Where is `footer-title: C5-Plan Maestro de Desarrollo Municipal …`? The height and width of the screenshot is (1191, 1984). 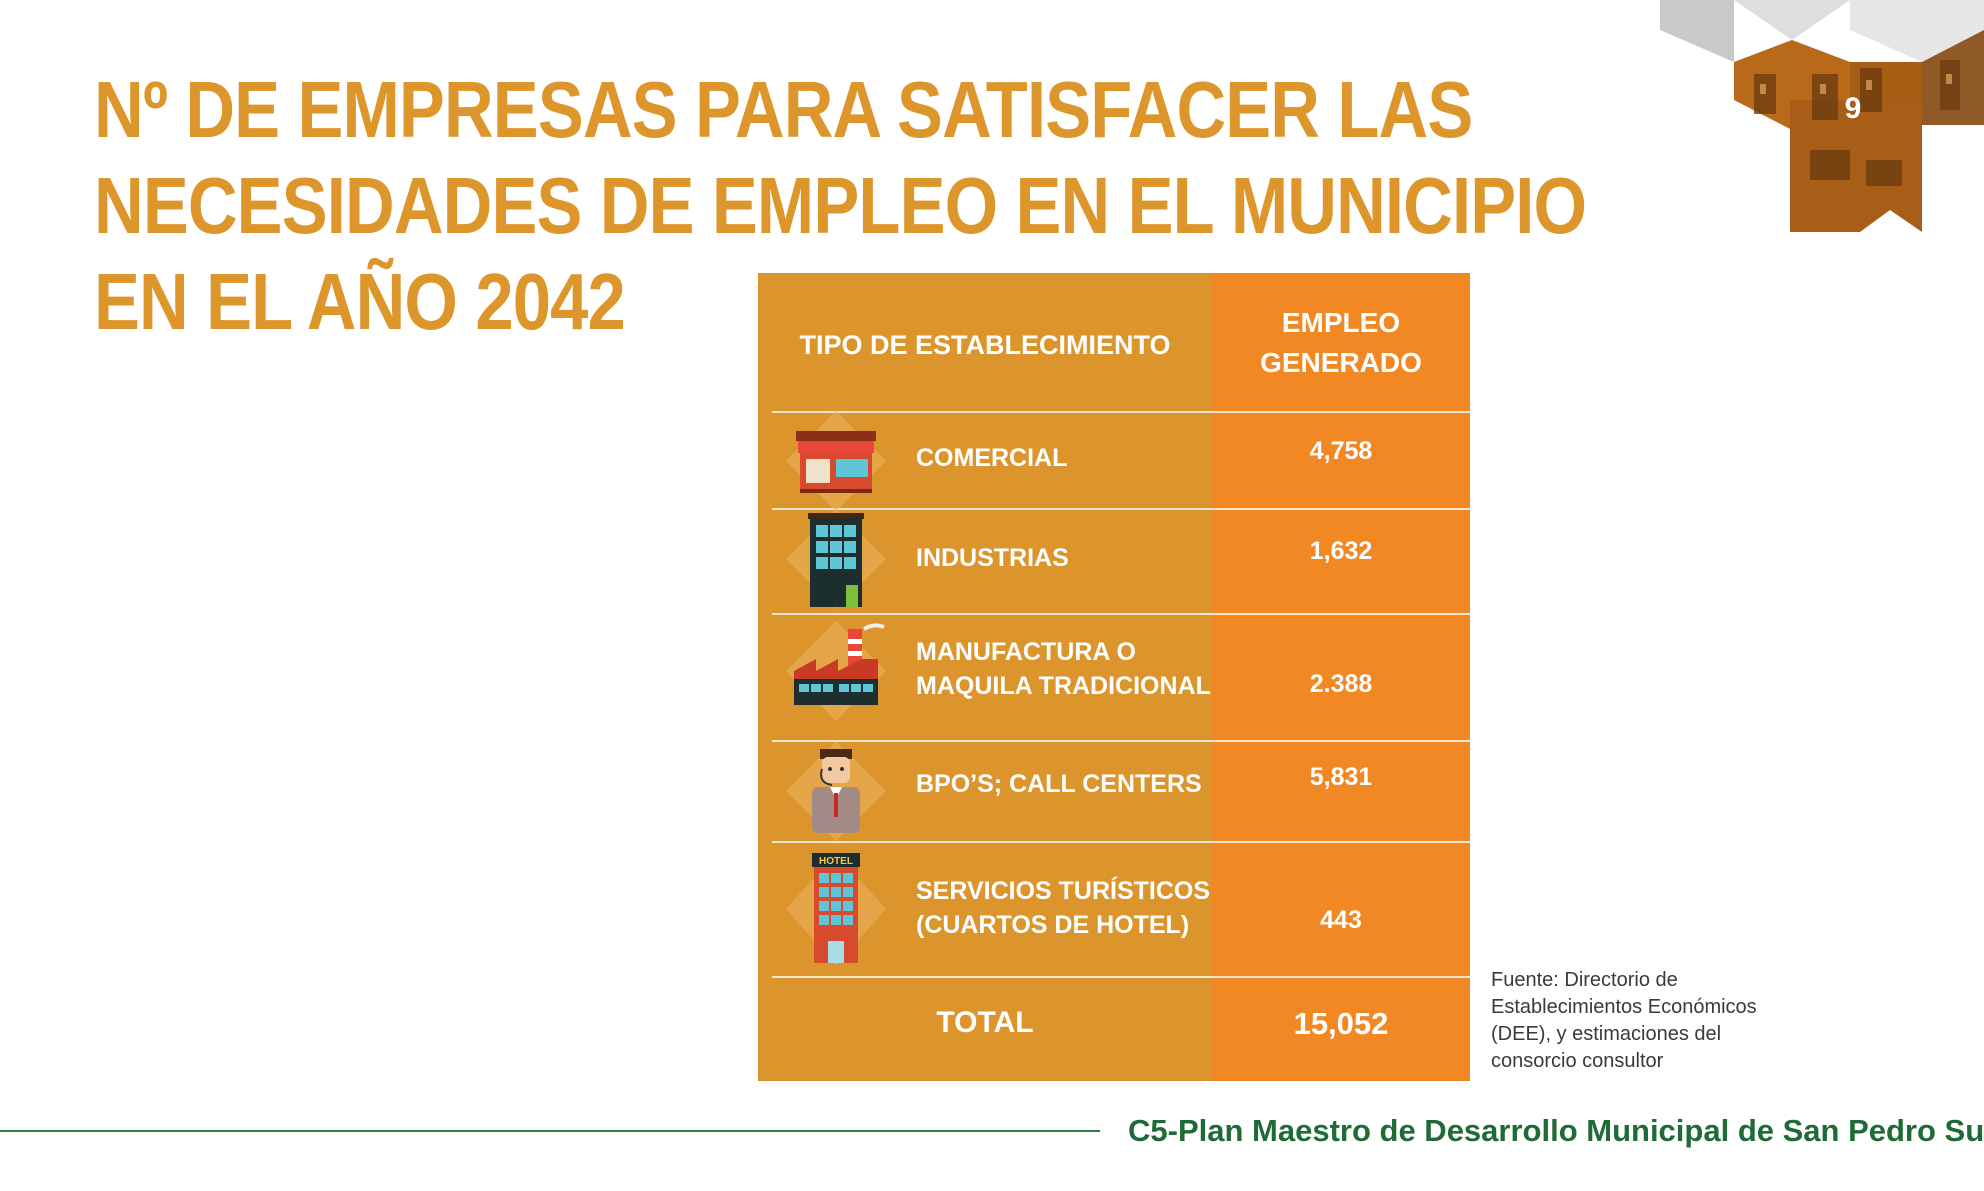
footer-title: C5-Plan Maestro de Desarrollo Municipal … is located at coordinates (1556, 1130).